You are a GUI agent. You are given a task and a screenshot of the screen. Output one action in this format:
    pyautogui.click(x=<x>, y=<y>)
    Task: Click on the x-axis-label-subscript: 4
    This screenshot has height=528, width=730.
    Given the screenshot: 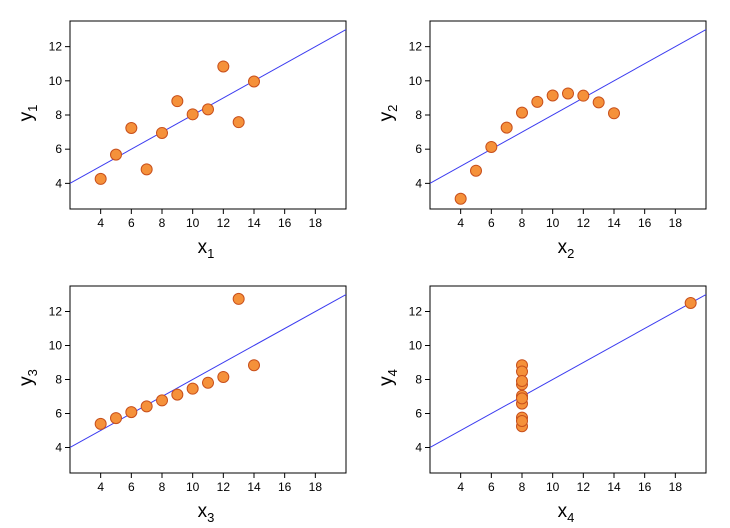 What is the action you would take?
    pyautogui.click(x=570, y=517)
    